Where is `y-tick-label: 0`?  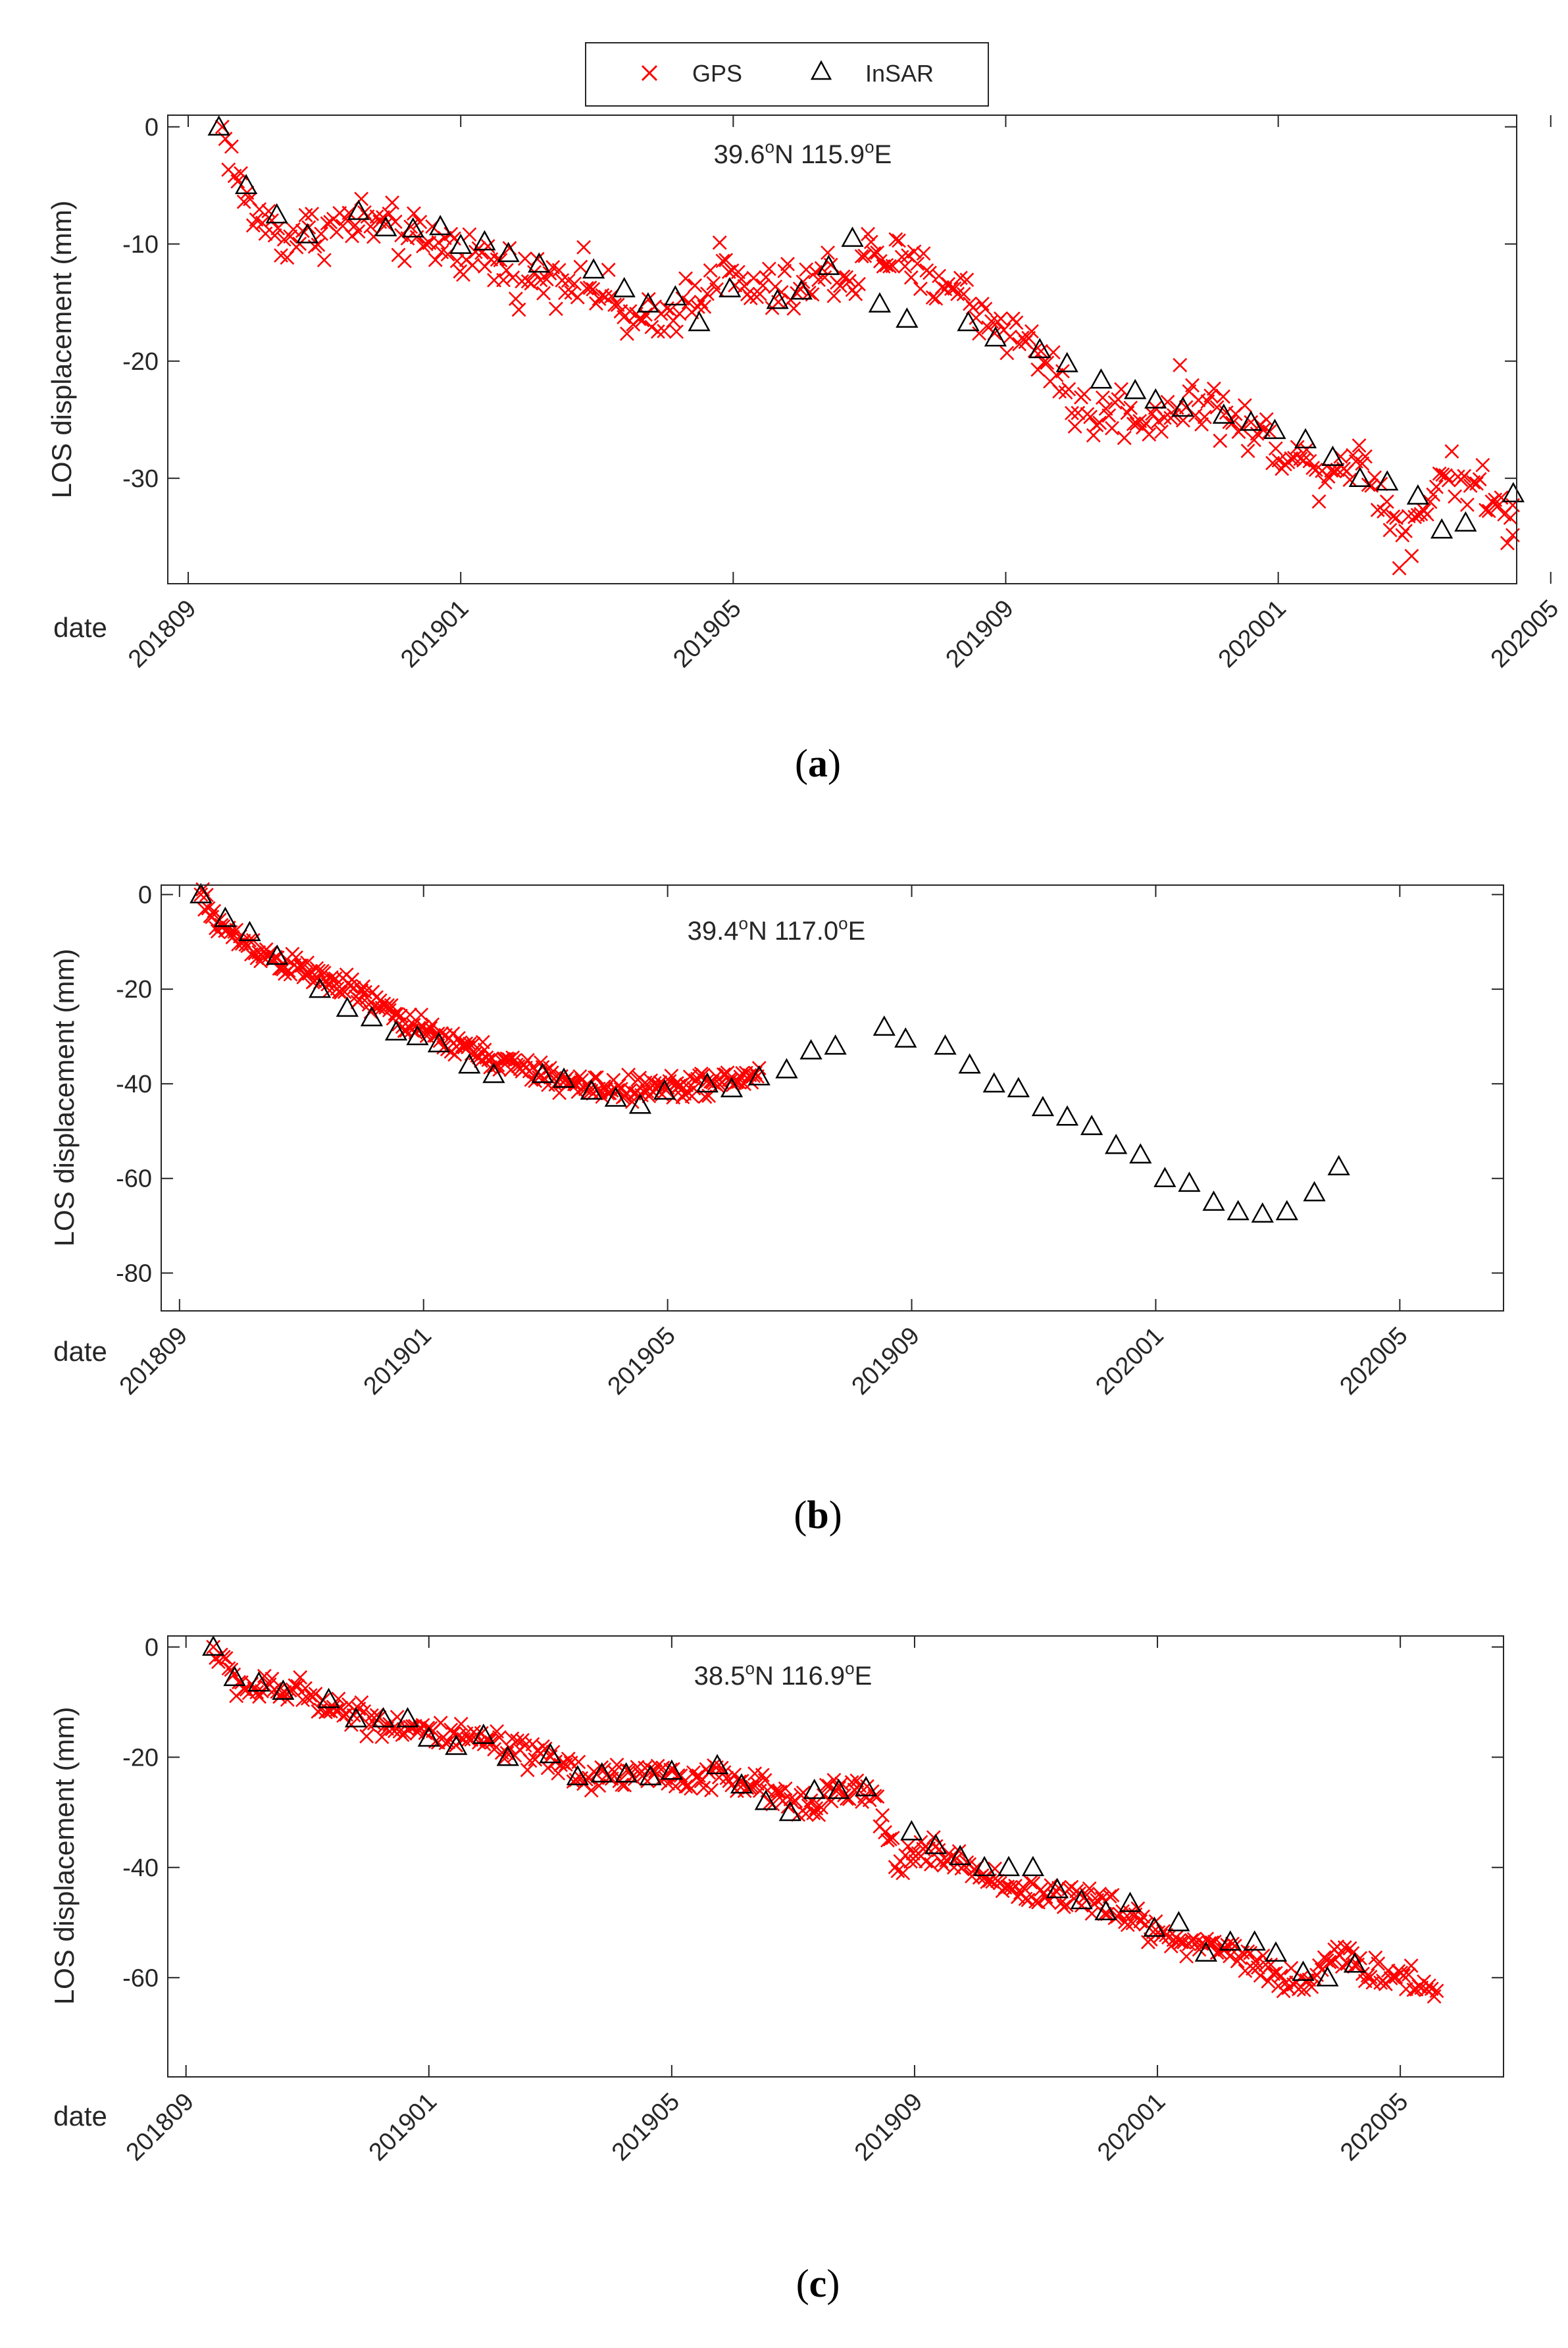
y-tick-label: 0 is located at coordinates (145, 895).